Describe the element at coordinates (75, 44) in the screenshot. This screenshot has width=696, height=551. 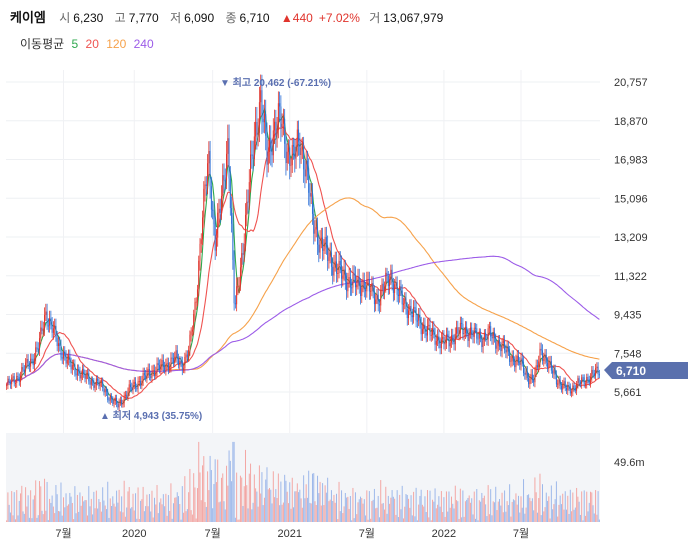
I see `ma-5: 5` at that location.